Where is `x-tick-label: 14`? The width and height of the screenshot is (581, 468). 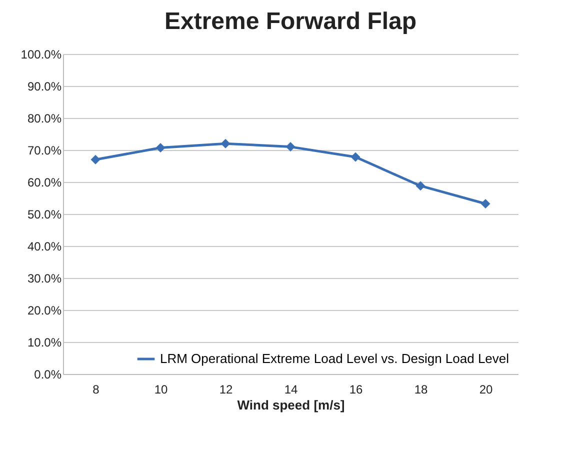 x-tick-label: 14 is located at coordinates (291, 389).